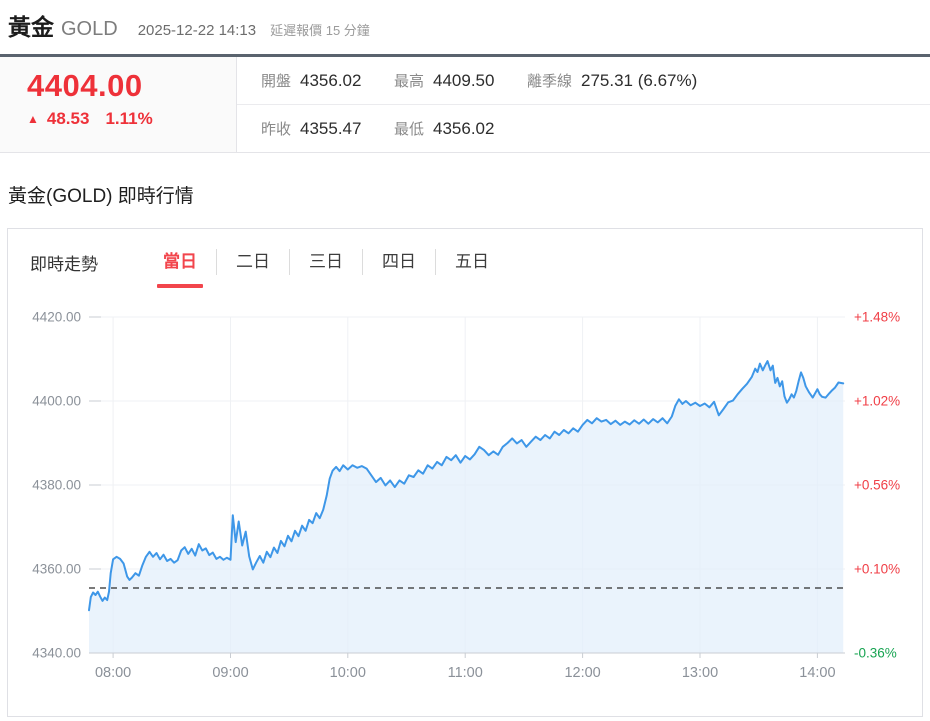 Image resolution: width=930 pixels, height=721 pixels. Describe the element at coordinates (471, 262) in the screenshot. I see `tab-5day: 五日` at that location.